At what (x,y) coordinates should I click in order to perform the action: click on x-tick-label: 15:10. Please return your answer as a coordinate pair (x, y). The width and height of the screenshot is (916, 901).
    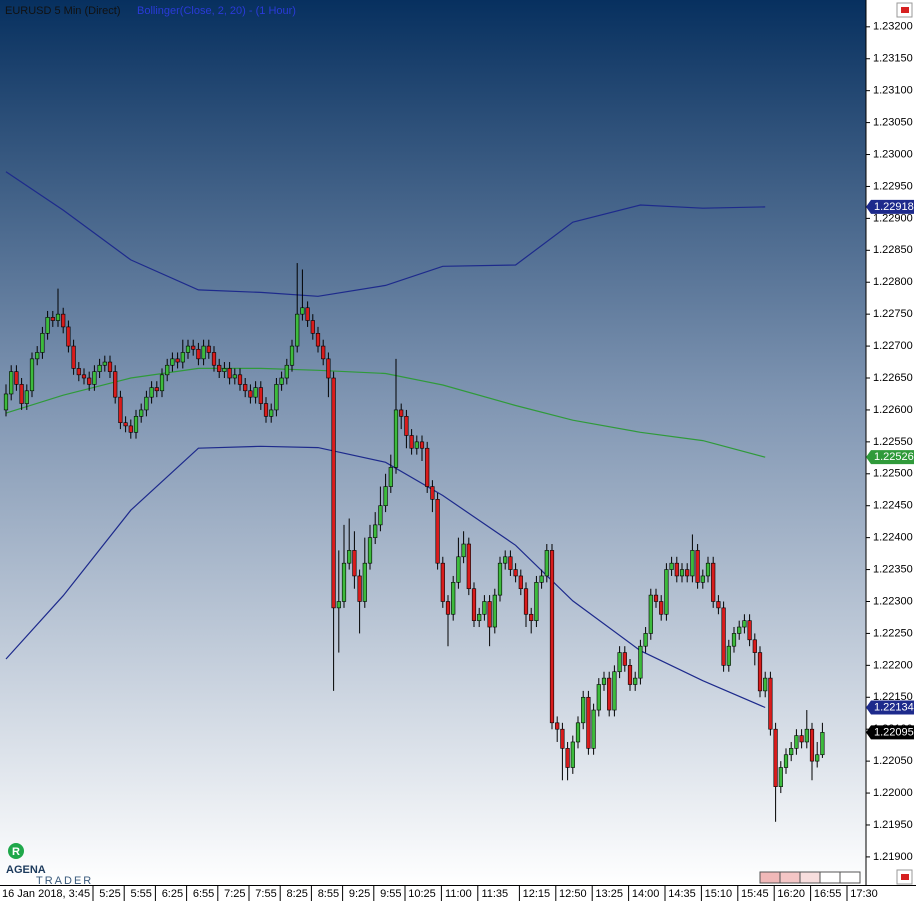
    Looking at the image, I should click on (719, 894).